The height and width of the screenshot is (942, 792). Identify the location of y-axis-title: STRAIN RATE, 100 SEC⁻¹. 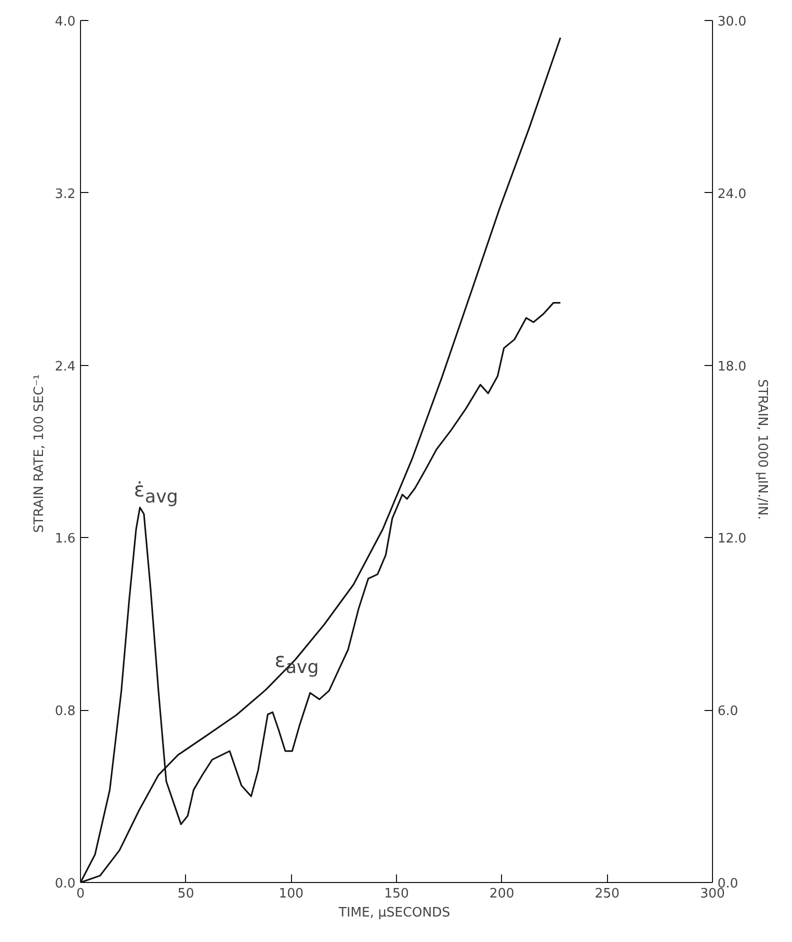
(39, 453).